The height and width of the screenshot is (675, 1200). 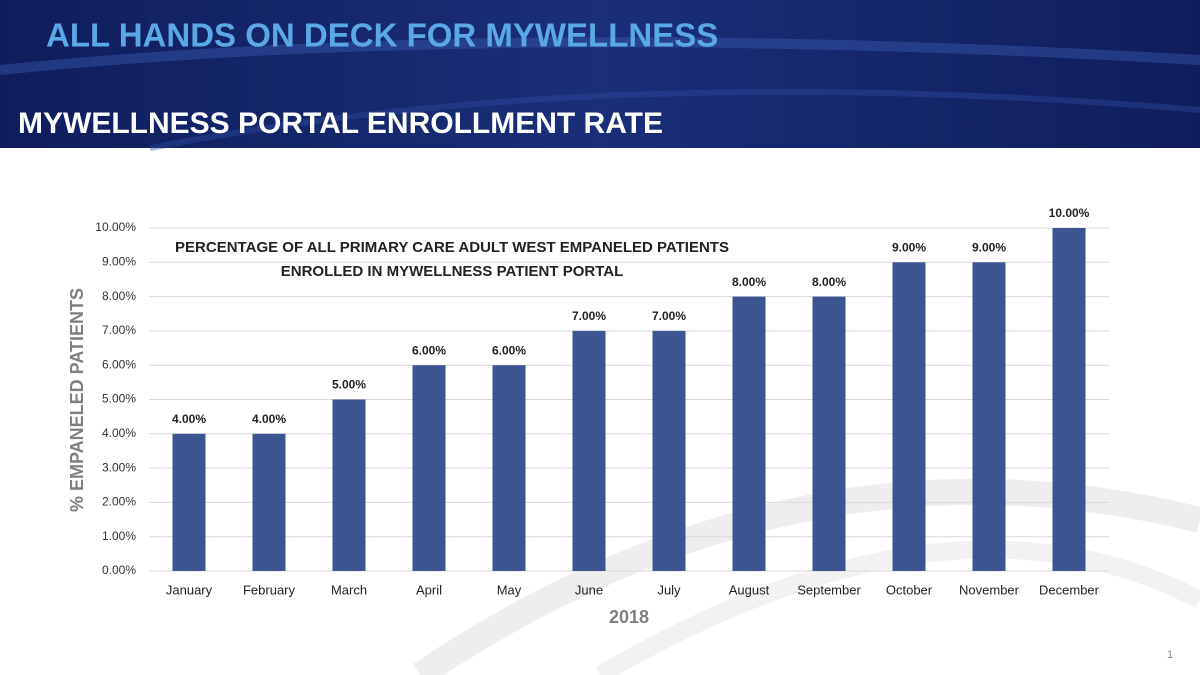 I want to click on y-tick-label: 1.00%, so click(x=119, y=536).